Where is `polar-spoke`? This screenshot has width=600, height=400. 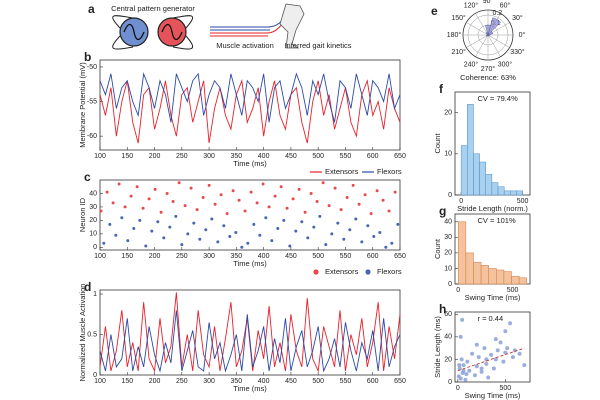
polar-spoke is located at coordinates (482, 24).